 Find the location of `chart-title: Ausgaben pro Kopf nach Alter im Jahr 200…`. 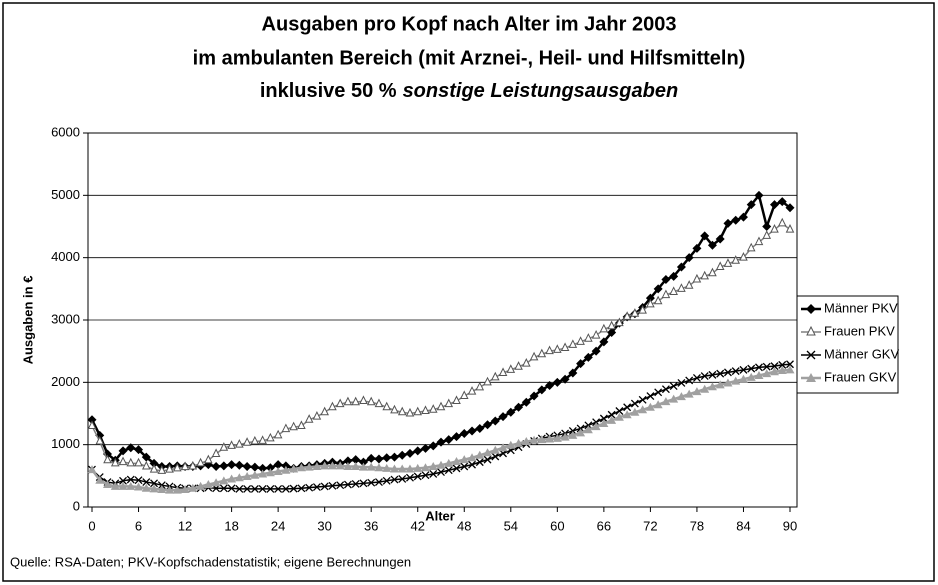

chart-title: Ausgaben pro Kopf nach Alter im Jahr 200… is located at coordinates (469, 24).